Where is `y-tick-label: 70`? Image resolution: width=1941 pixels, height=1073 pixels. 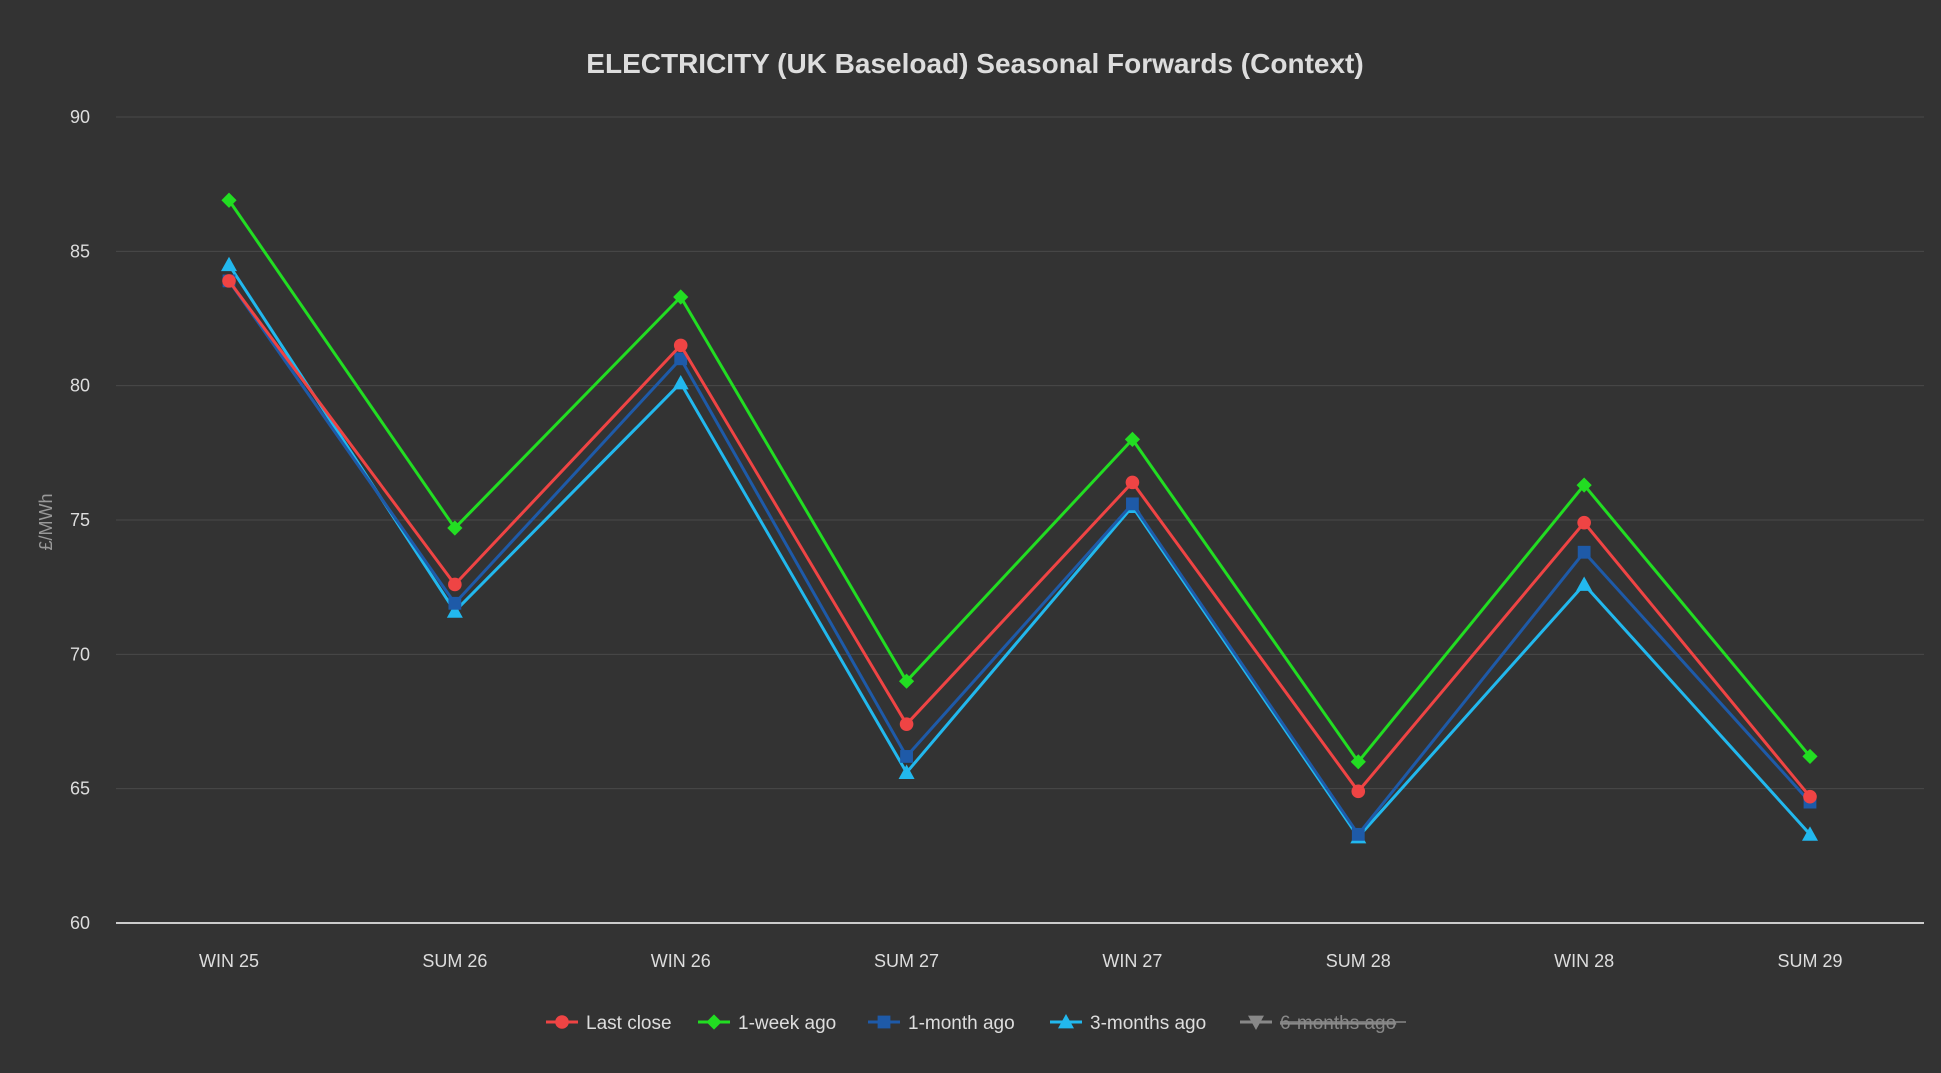 y-tick-label: 70 is located at coordinates (80, 654).